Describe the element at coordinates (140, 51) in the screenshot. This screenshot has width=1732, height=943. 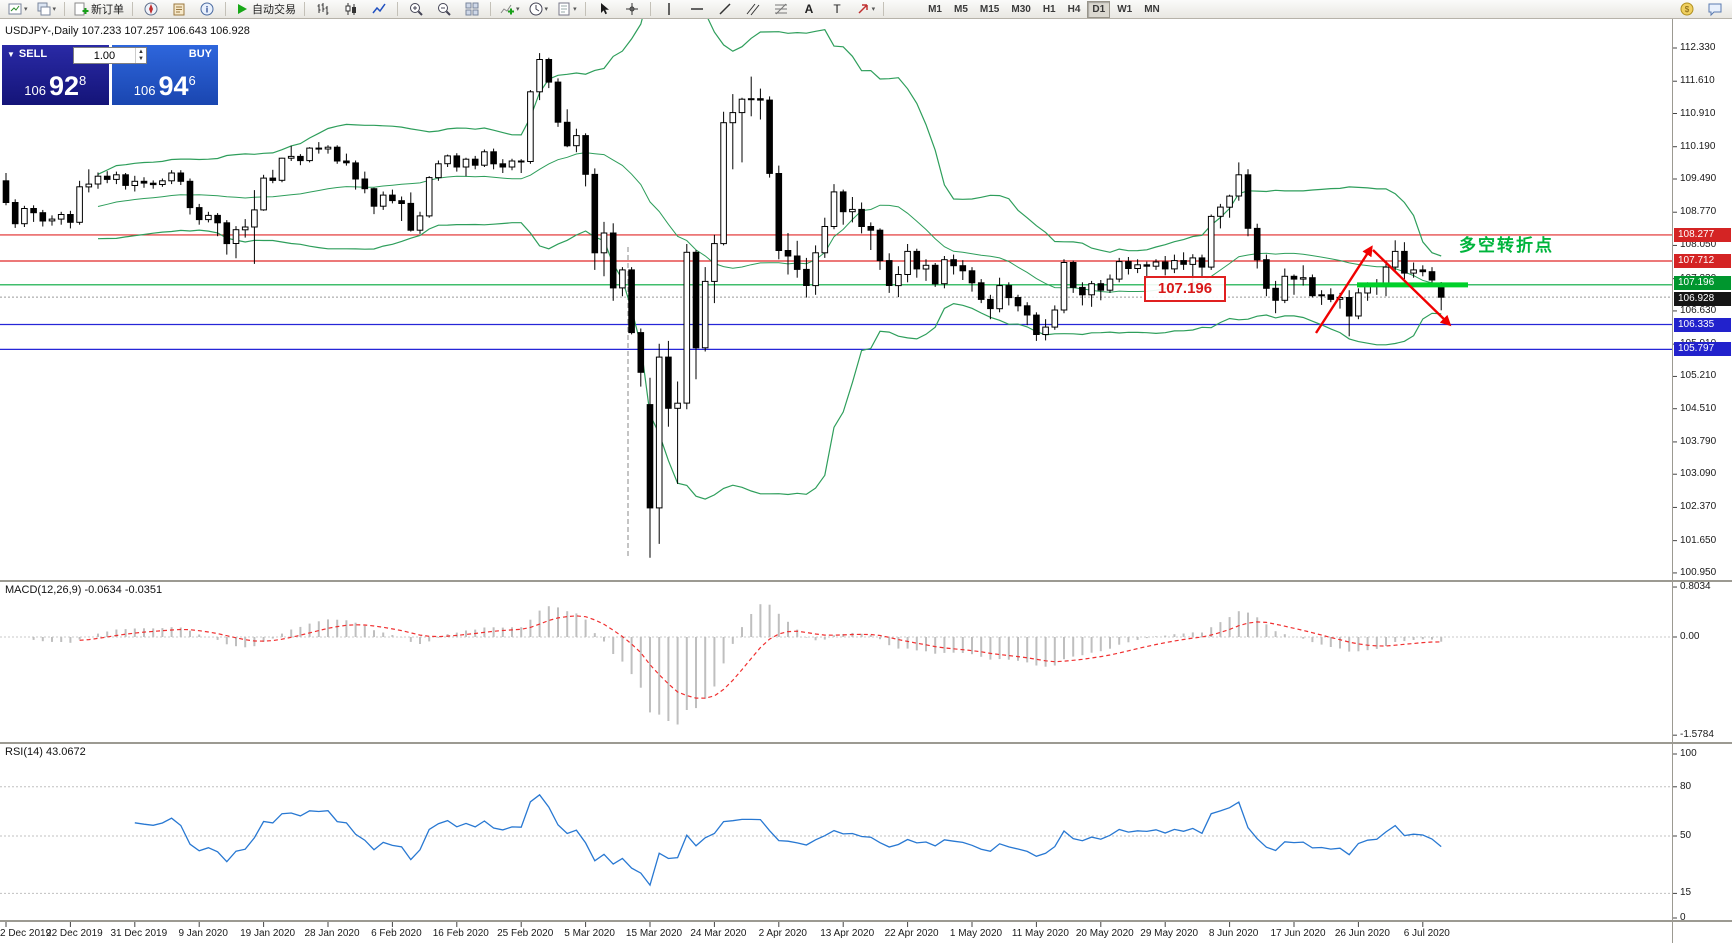
I see `volume-up-button: ▲` at that location.